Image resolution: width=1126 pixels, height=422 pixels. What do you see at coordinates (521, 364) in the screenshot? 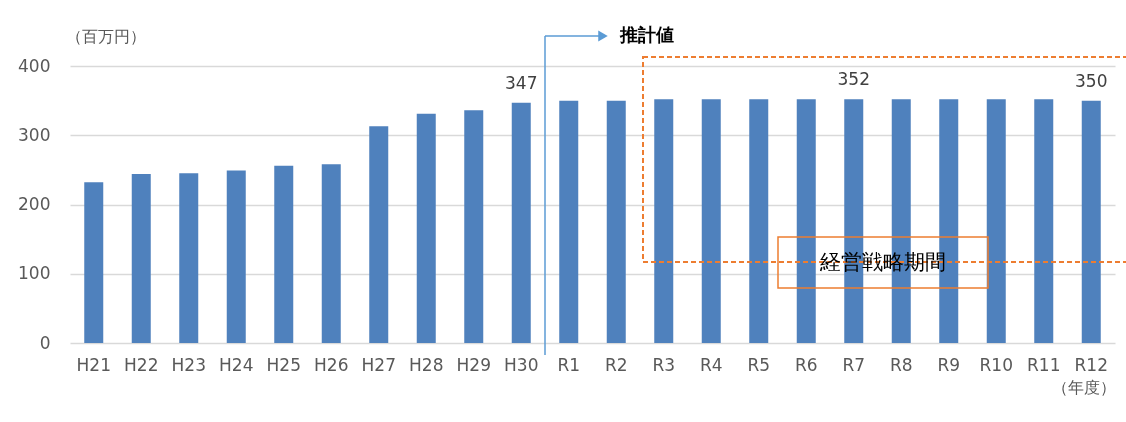
I see `x-tick-label: H30` at bounding box center [521, 364].